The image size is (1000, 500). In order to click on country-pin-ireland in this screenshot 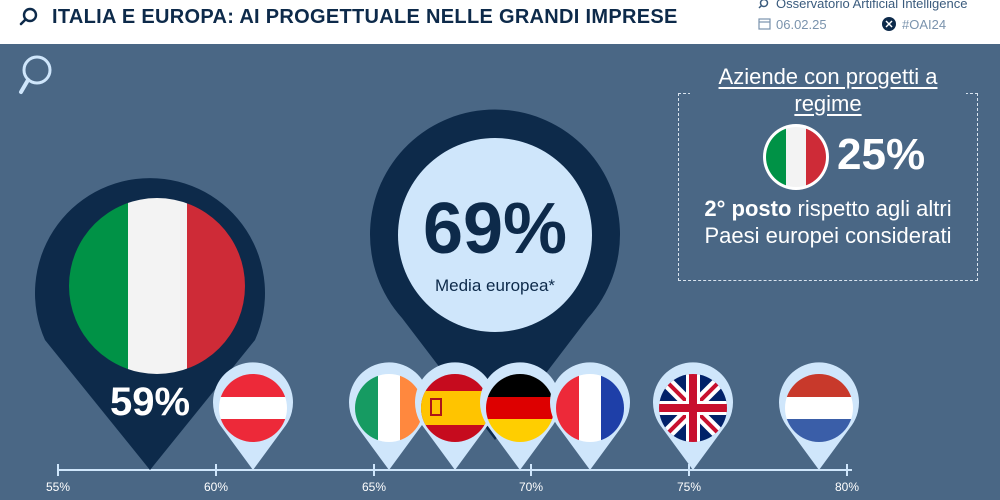, I will do `click(389, 416)`.